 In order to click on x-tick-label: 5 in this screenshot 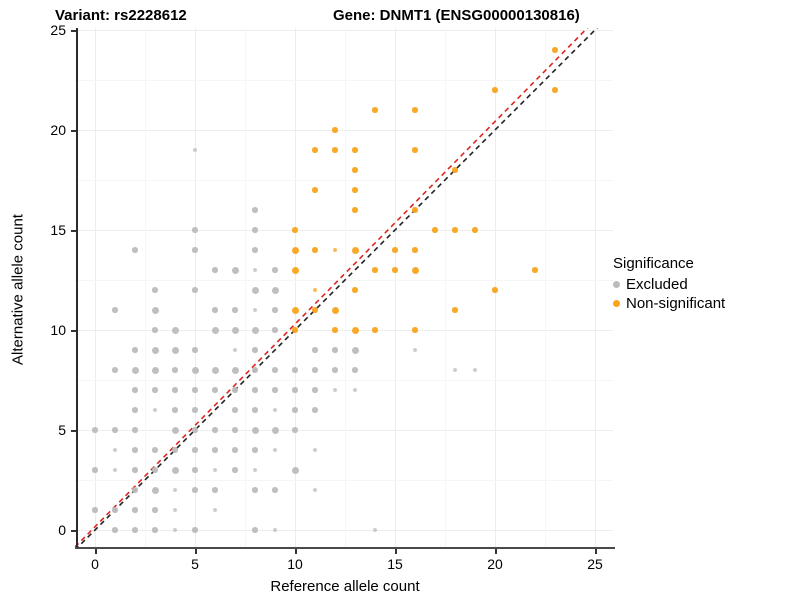, I will do `click(195, 564)`.